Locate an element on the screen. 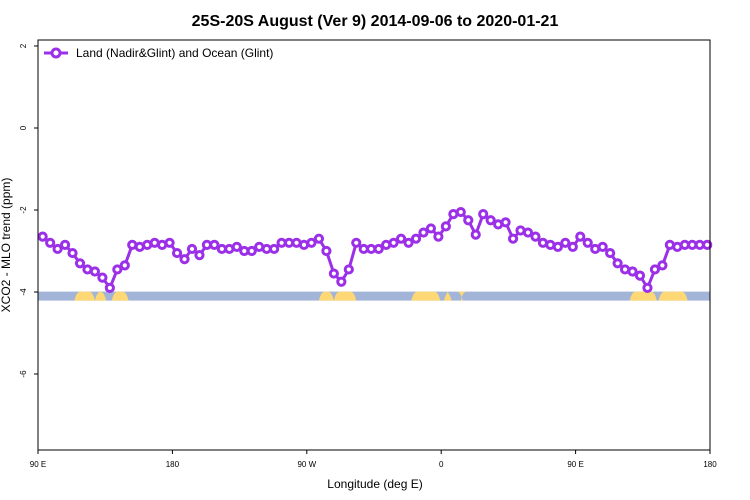 The image size is (750, 500). x-axis: 90 E 180 90 W 0 90 E 180 is located at coordinates (373, 459).